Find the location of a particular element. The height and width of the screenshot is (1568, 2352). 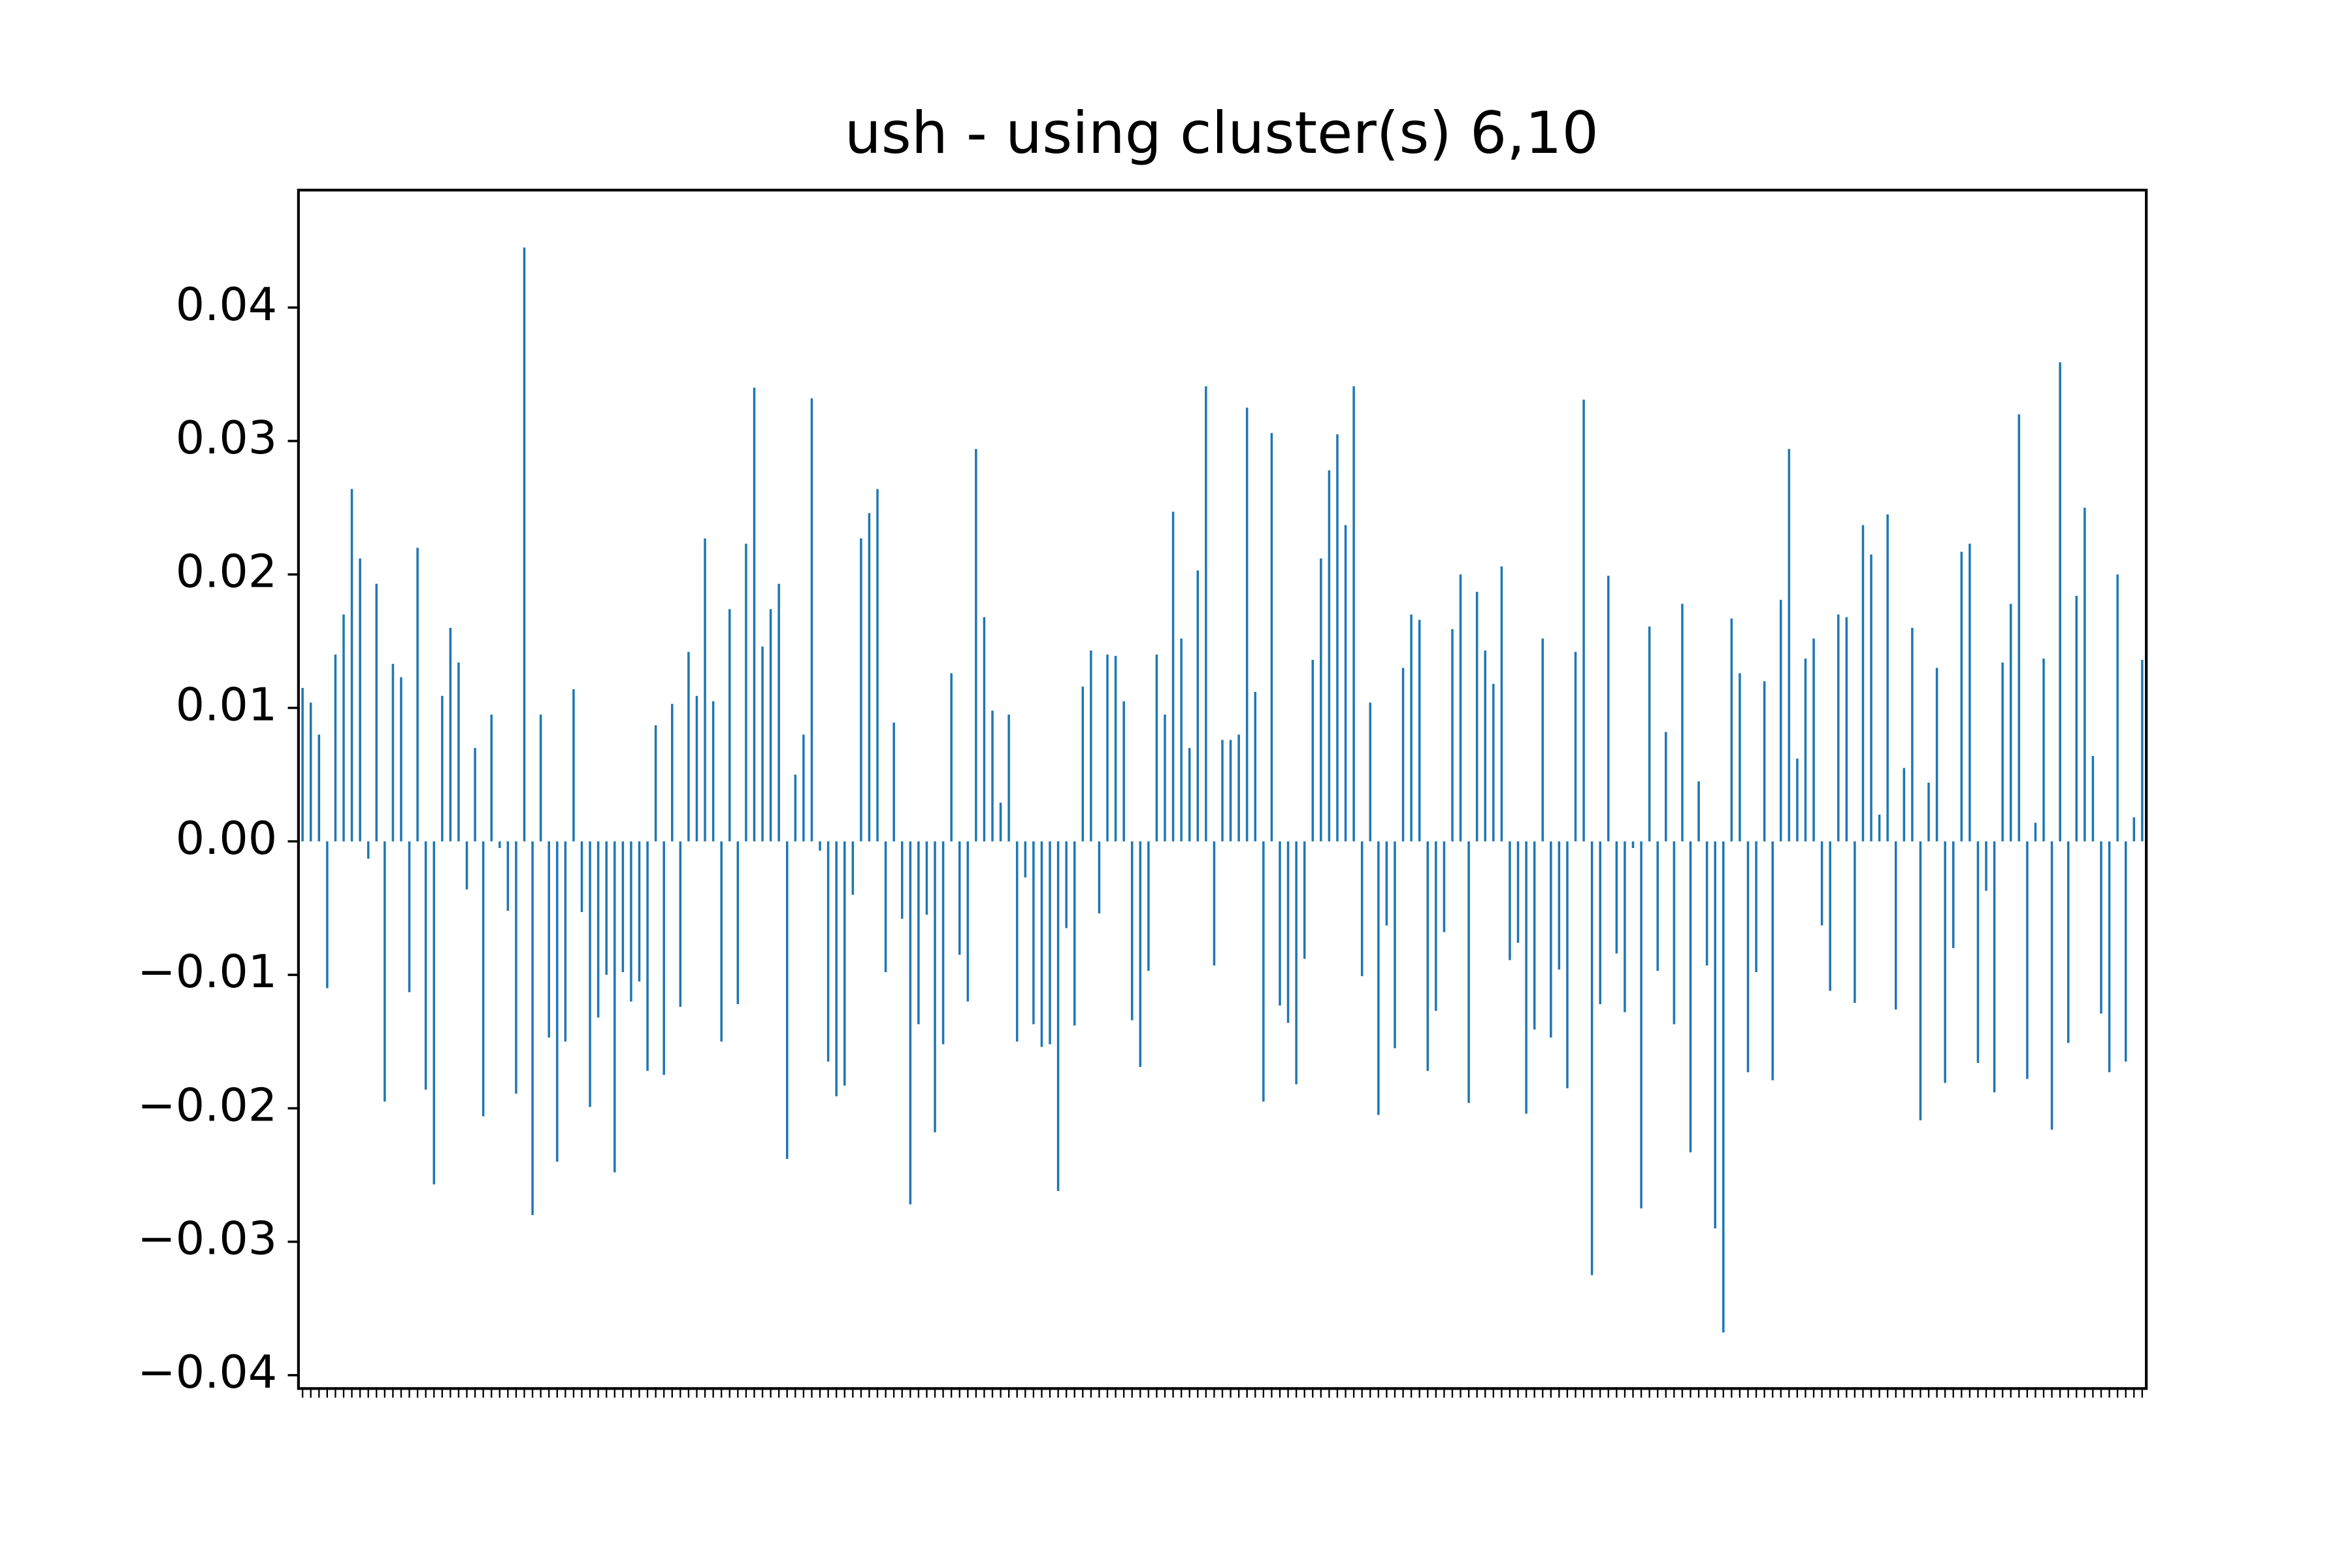

chart-title: ush - using cluster(s) 6,10 is located at coordinates (1222, 133).